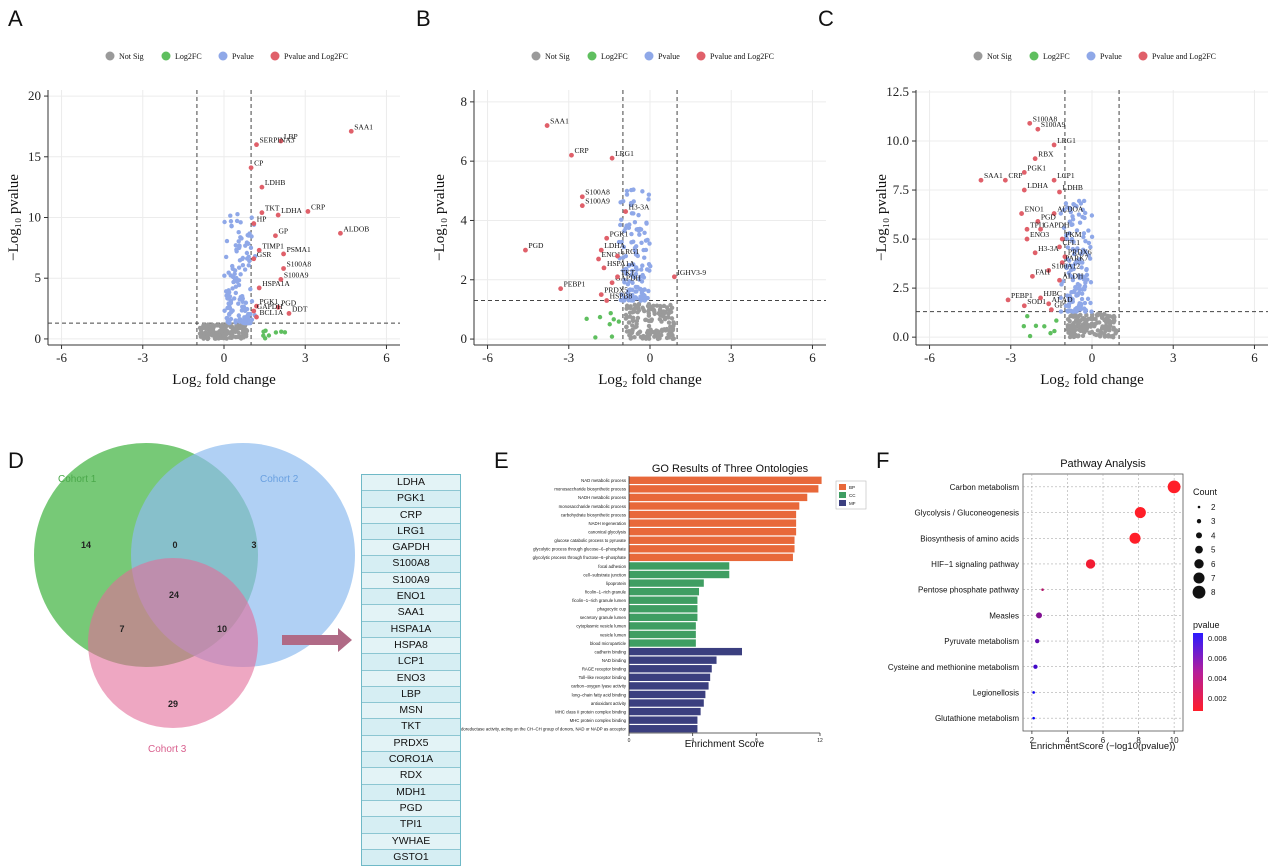  Describe the element at coordinates (842, 487) in the screenshot. I see `legend-swatch` at that location.